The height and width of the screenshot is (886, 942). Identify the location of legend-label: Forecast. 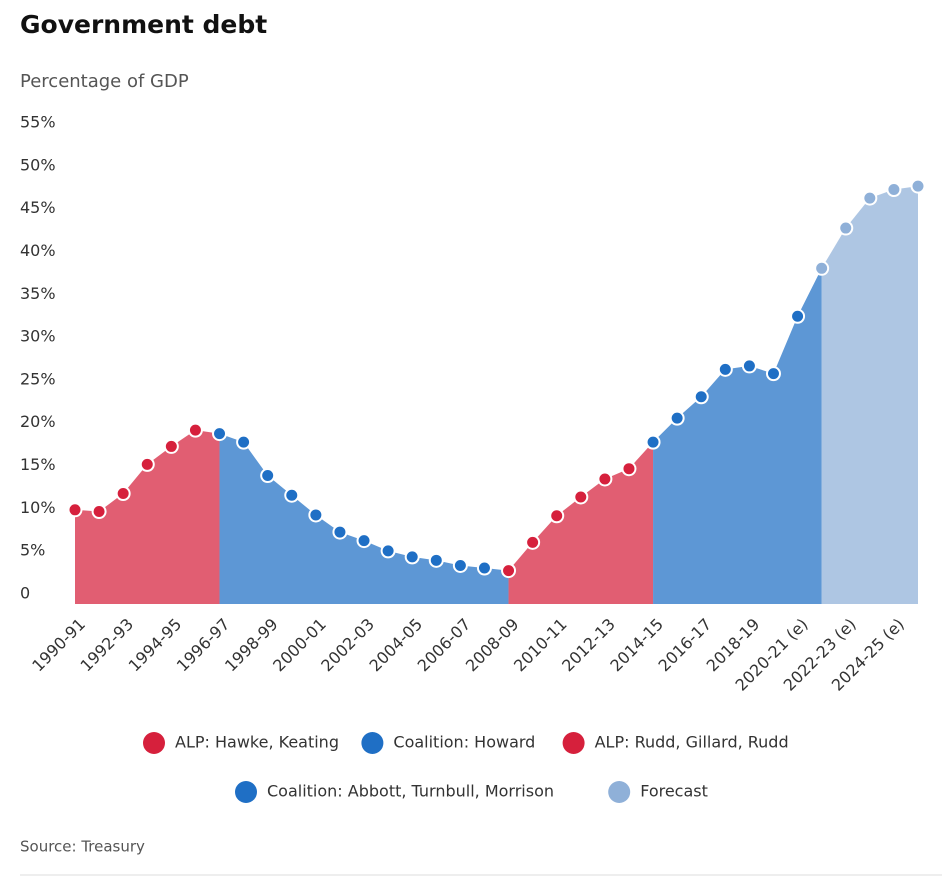
(674, 791).